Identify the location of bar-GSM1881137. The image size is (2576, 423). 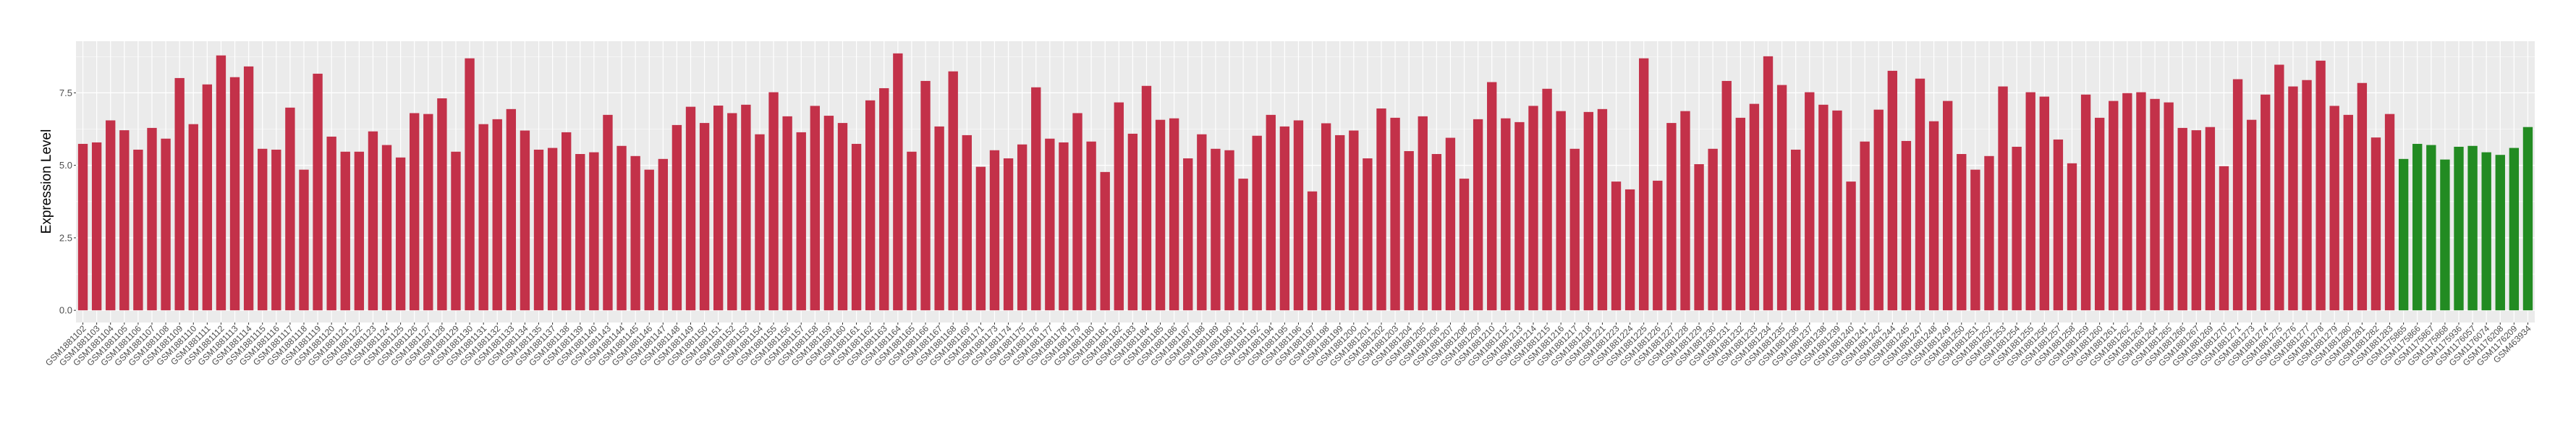
(552, 229).